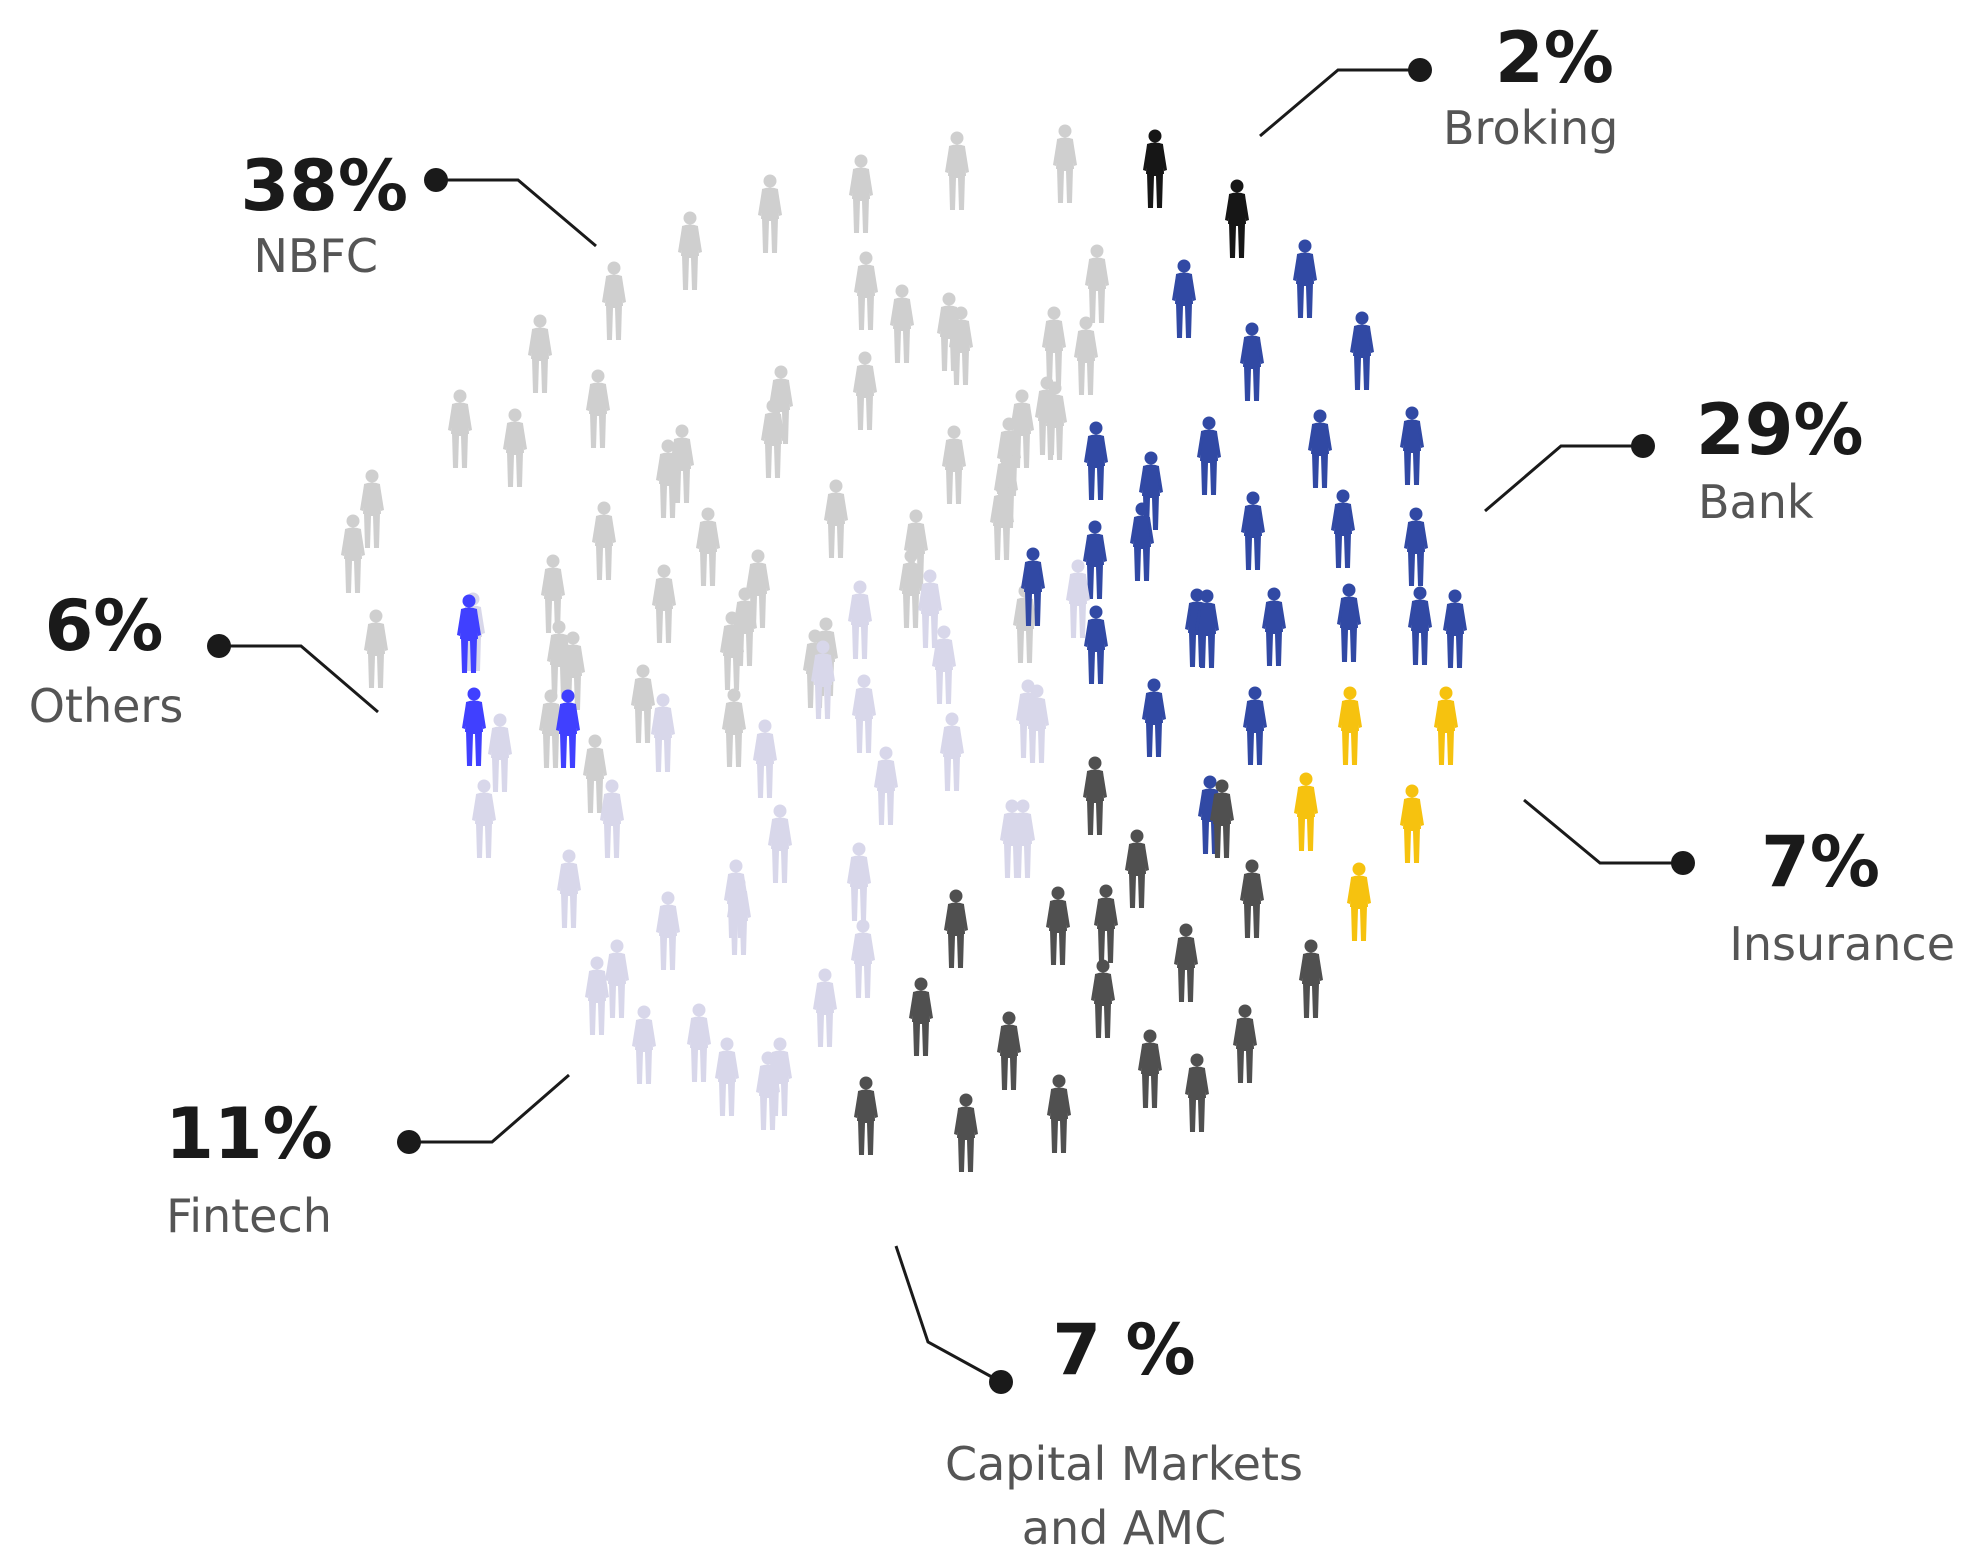 This screenshot has width=1961, height=1552. Describe the element at coordinates (1820, 862) in the screenshot. I see `value-insurance: 7%` at that location.